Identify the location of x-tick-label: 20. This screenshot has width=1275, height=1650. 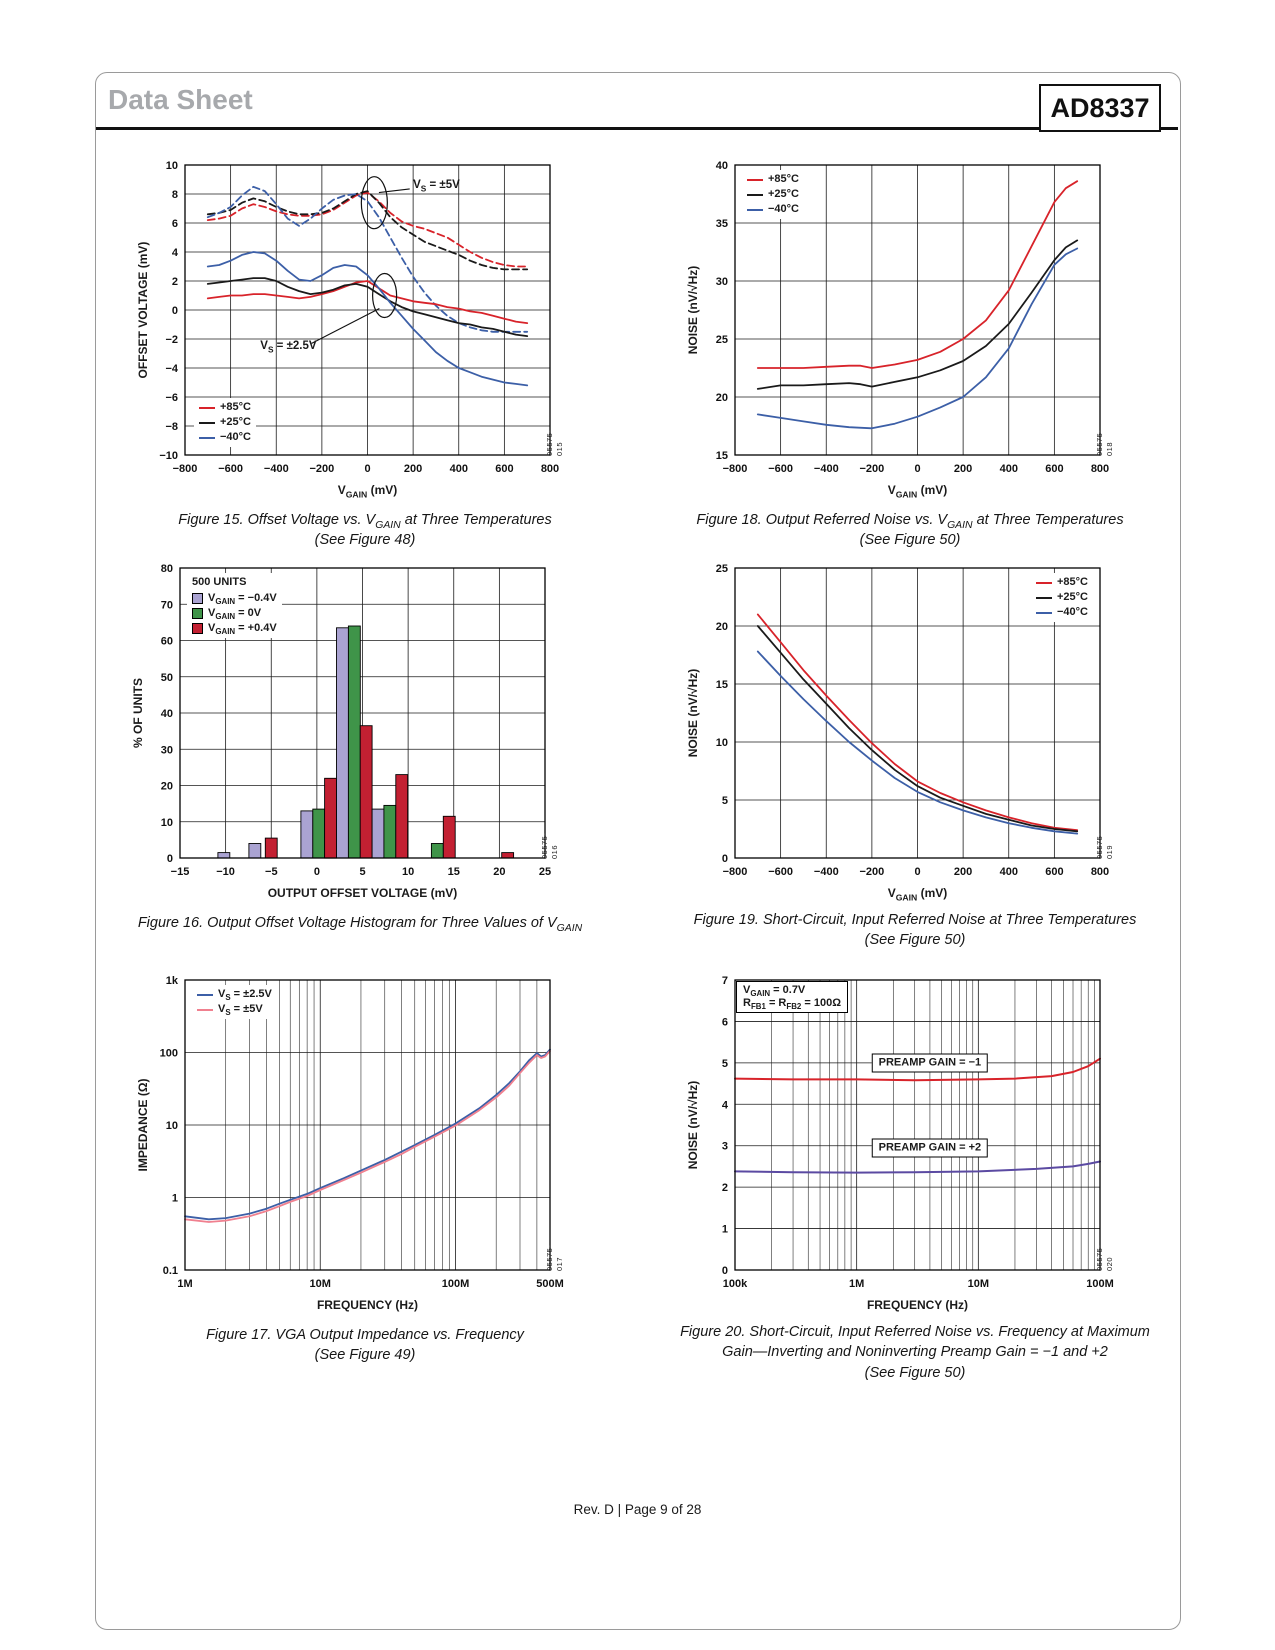
(499, 872).